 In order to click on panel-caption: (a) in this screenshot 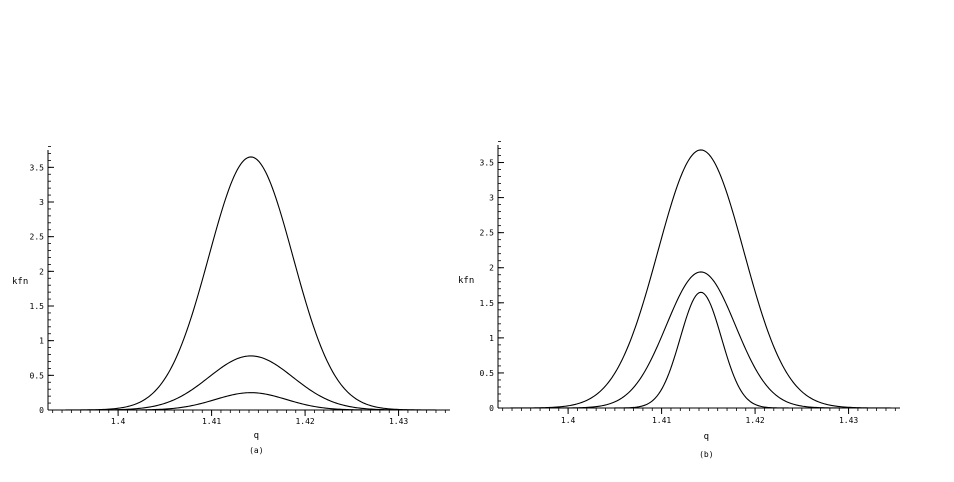, I will do `click(256, 450)`.